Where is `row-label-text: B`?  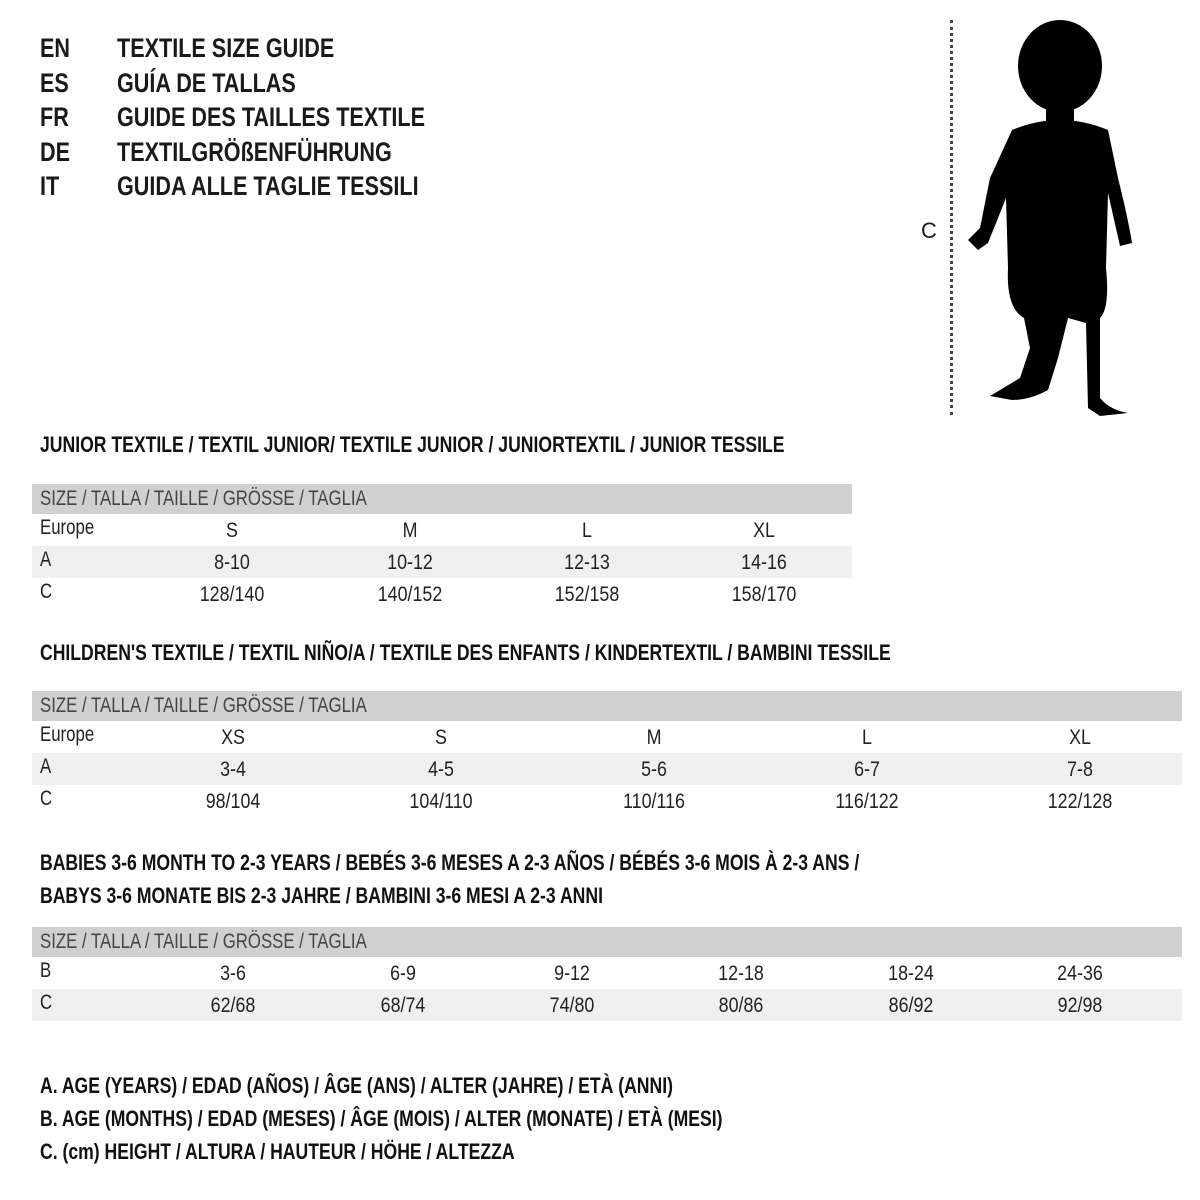
row-label-text: B is located at coordinates (46, 970).